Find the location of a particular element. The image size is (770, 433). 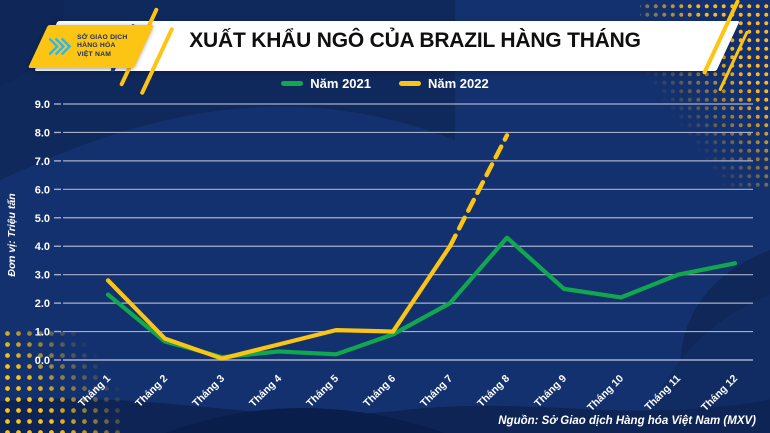

legend-item-2022: Năm 2022 is located at coordinates (444, 83).